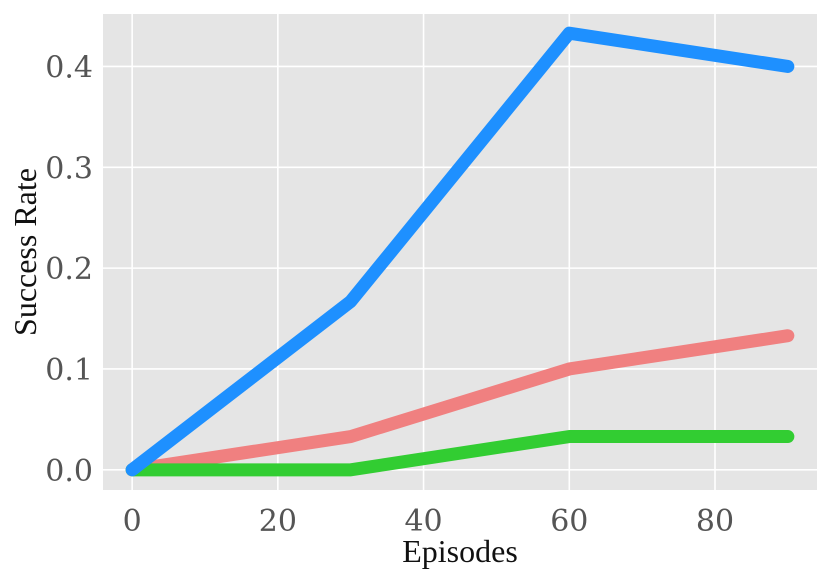 The width and height of the screenshot is (831, 583). What do you see at coordinates (460, 551) in the screenshot?
I see `x-axis-title: Episodes` at bounding box center [460, 551].